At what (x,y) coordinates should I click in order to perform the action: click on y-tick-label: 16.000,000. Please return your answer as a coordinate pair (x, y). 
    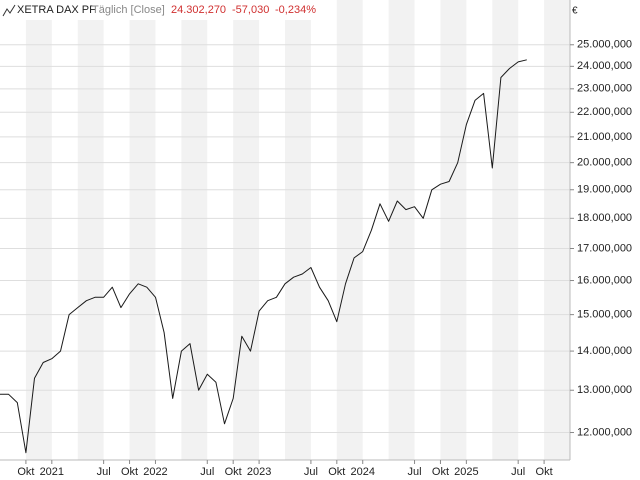
    Looking at the image, I should click on (604, 280).